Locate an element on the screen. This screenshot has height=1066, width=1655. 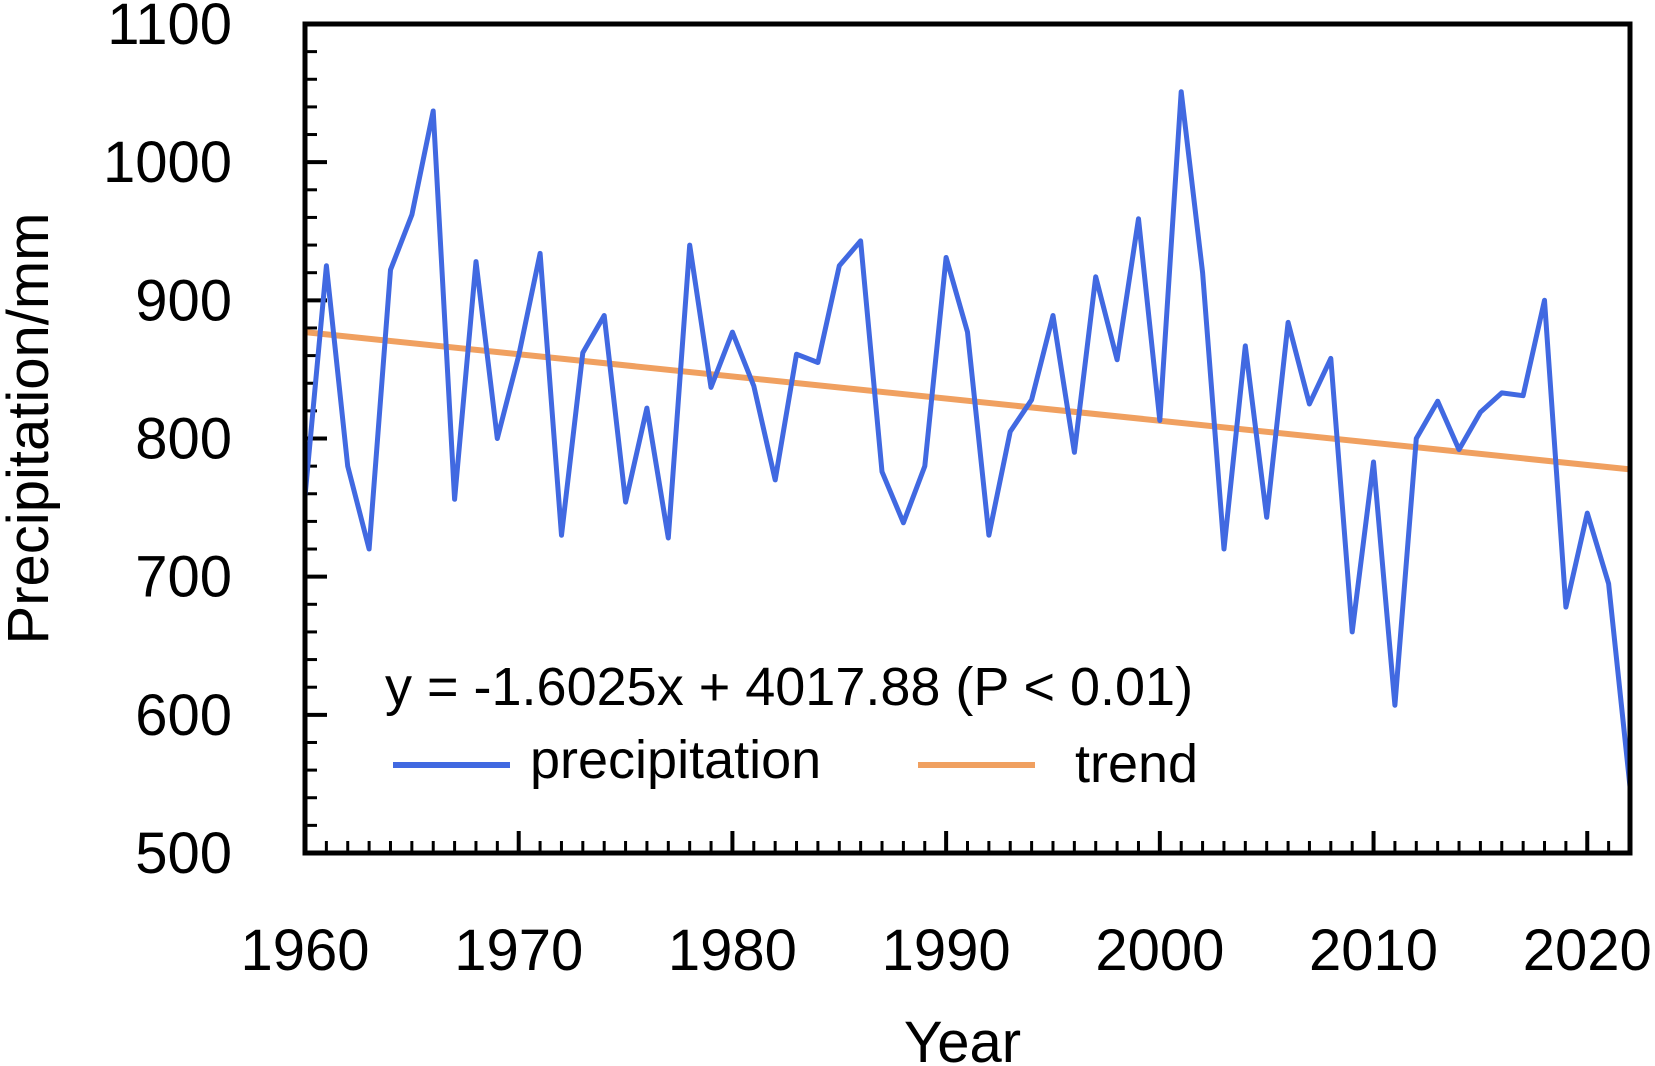
y-tick-label: 1100 is located at coordinates (169, 28).